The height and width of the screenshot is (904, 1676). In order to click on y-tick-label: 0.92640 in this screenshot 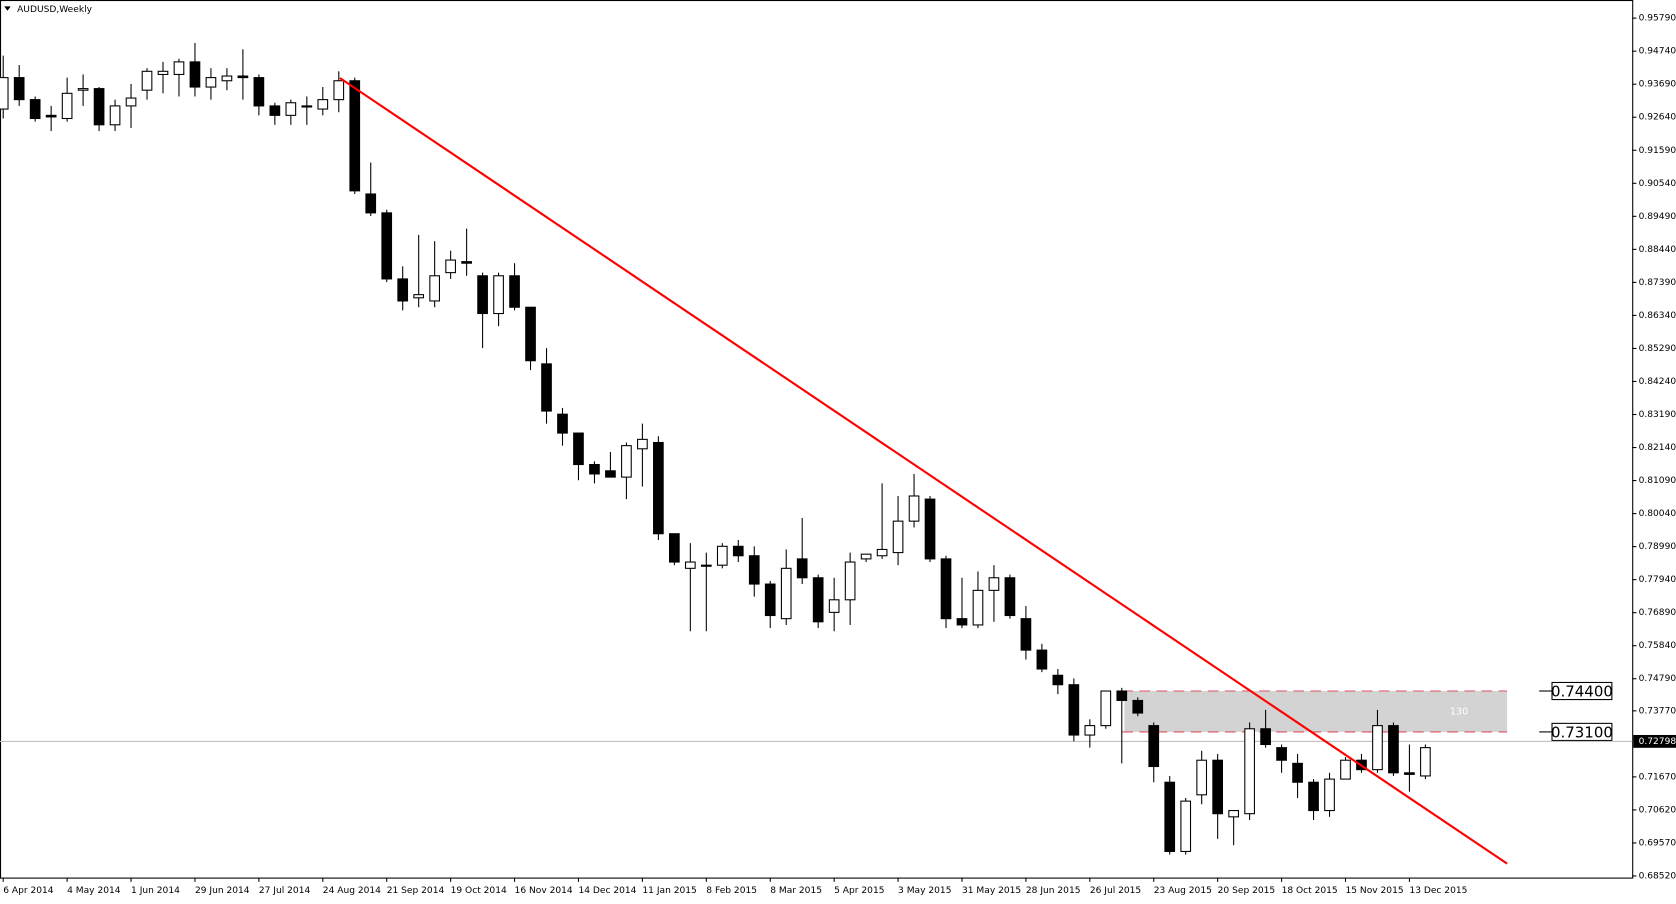, I will do `click(1657, 118)`.